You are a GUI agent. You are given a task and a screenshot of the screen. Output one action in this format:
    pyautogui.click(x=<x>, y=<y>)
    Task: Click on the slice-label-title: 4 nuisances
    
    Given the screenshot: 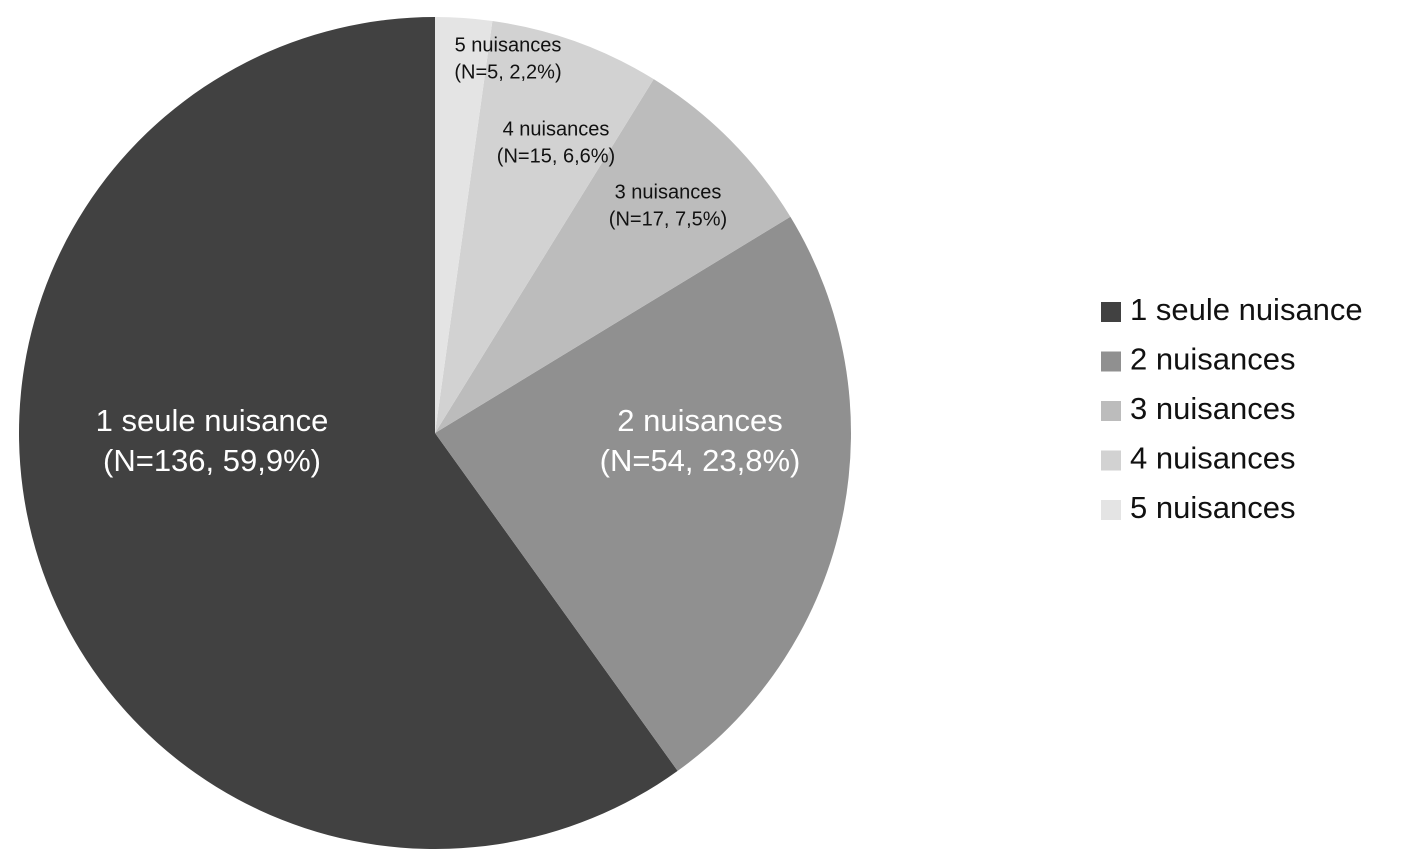 What is the action you would take?
    pyautogui.click(x=556, y=129)
    